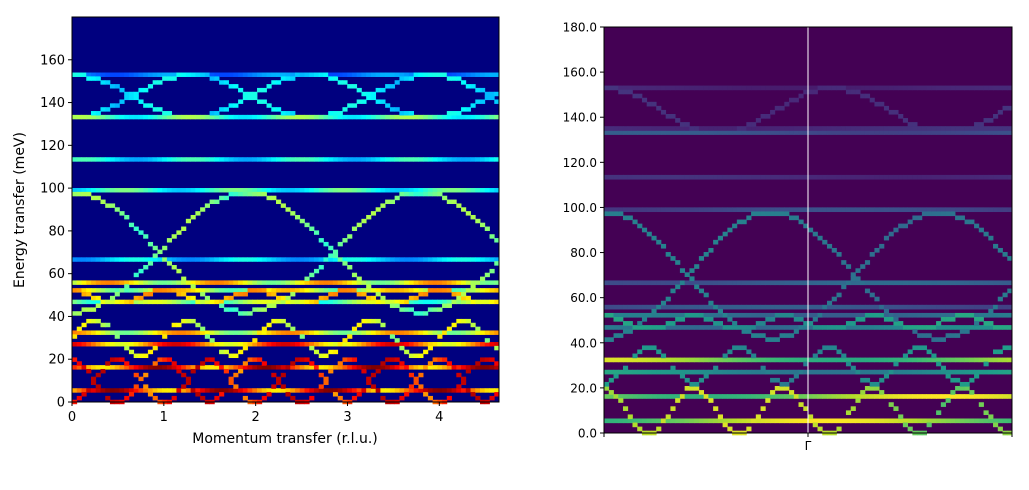 This screenshot has width=1029, height=490. What do you see at coordinates (347, 417) in the screenshot?
I see `left-x-tick-label: 3` at bounding box center [347, 417].